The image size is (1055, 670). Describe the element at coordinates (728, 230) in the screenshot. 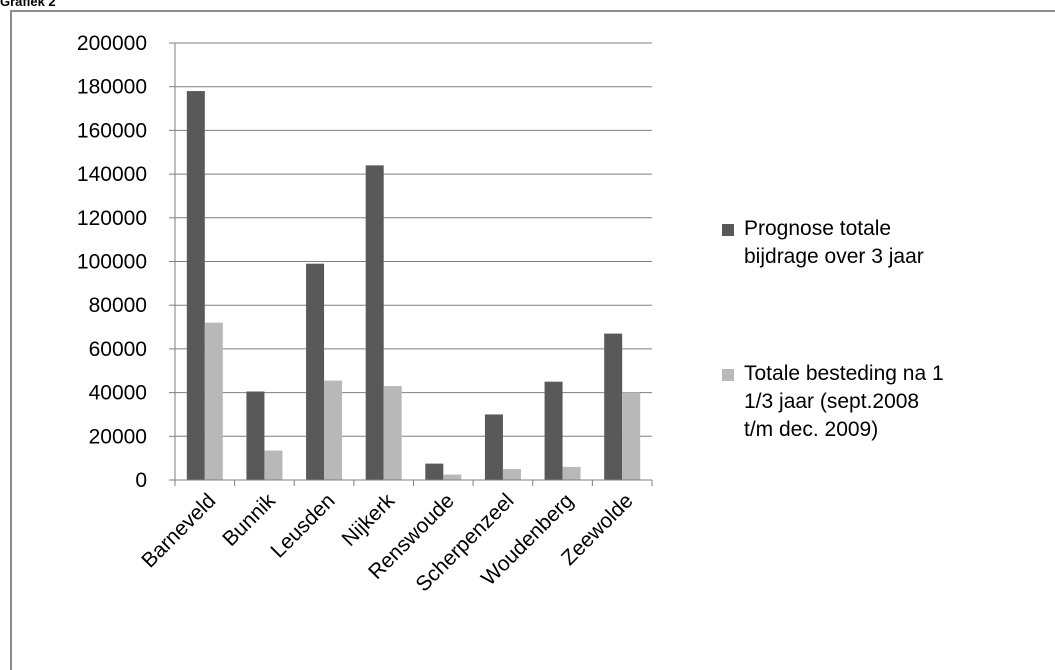

I see `legend-swatch-prognose` at that location.